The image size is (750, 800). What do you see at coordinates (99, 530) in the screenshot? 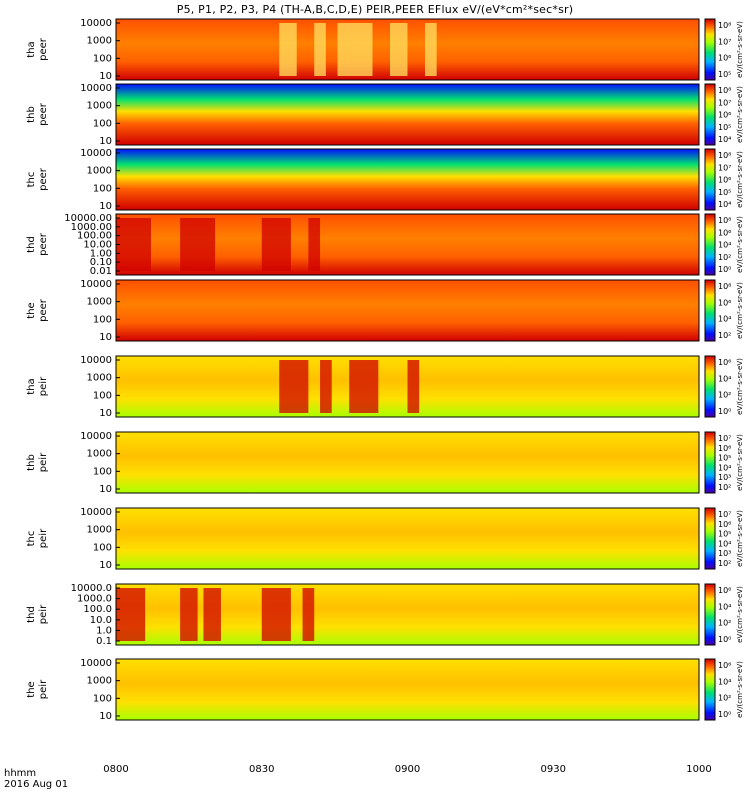
I see `y-tick-label: 1000` at bounding box center [99, 530].